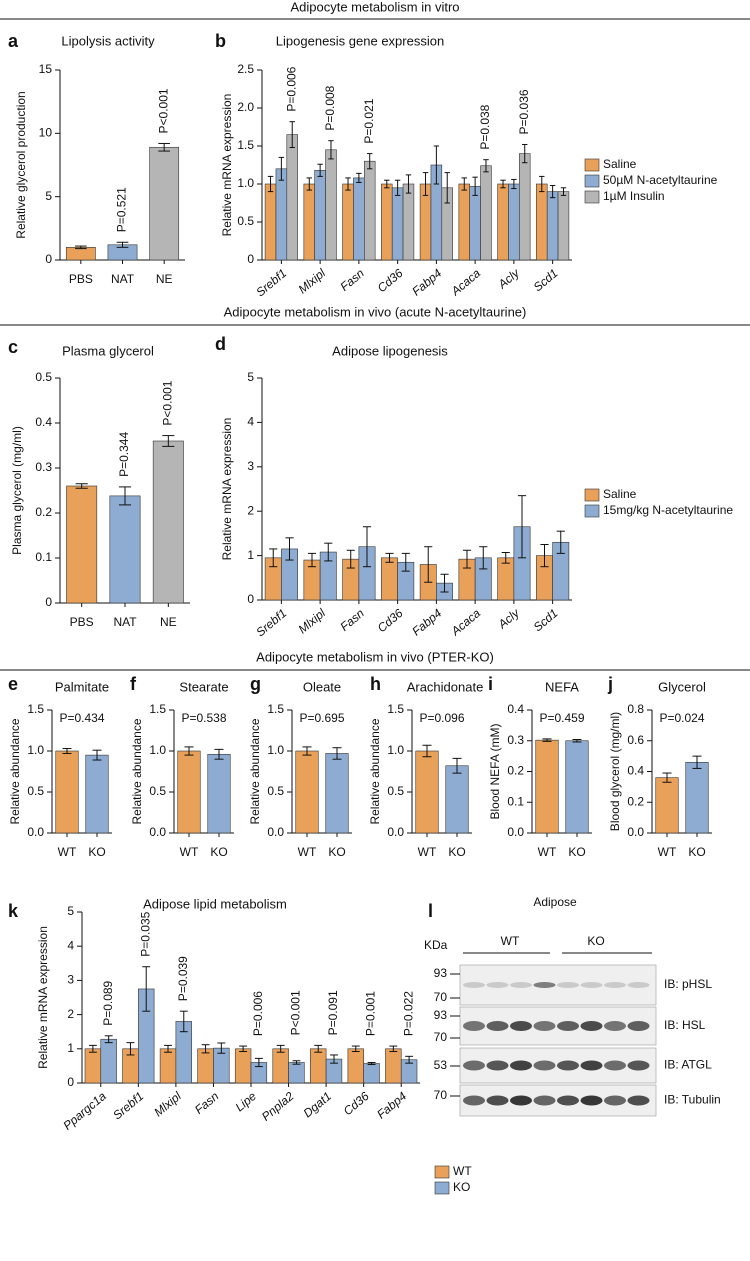 The height and width of the screenshot is (1261, 750). What do you see at coordinates (133, 684) in the screenshot?
I see `panel-letter: f` at bounding box center [133, 684].